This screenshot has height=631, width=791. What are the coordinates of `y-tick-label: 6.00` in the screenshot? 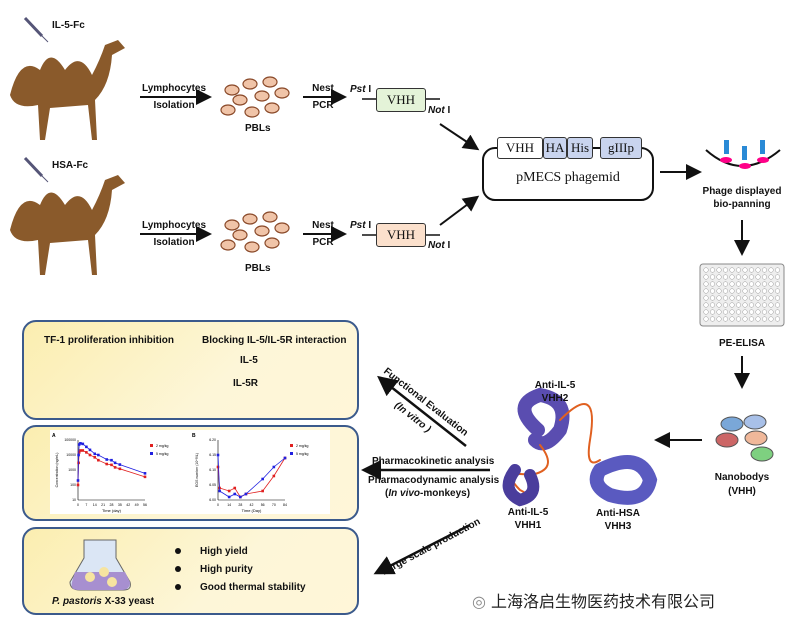 It's located at (212, 500).